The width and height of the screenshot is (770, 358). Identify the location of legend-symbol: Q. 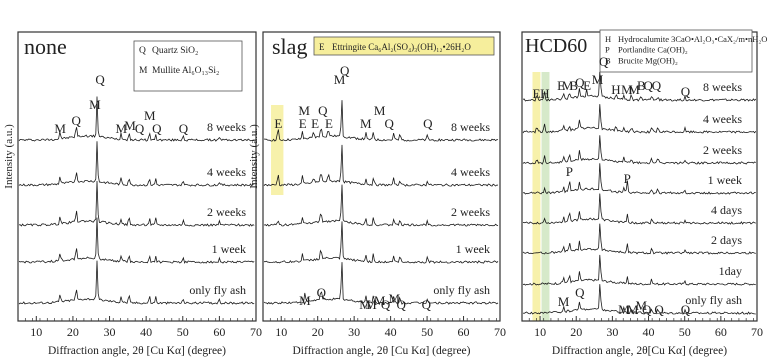
(142, 51).